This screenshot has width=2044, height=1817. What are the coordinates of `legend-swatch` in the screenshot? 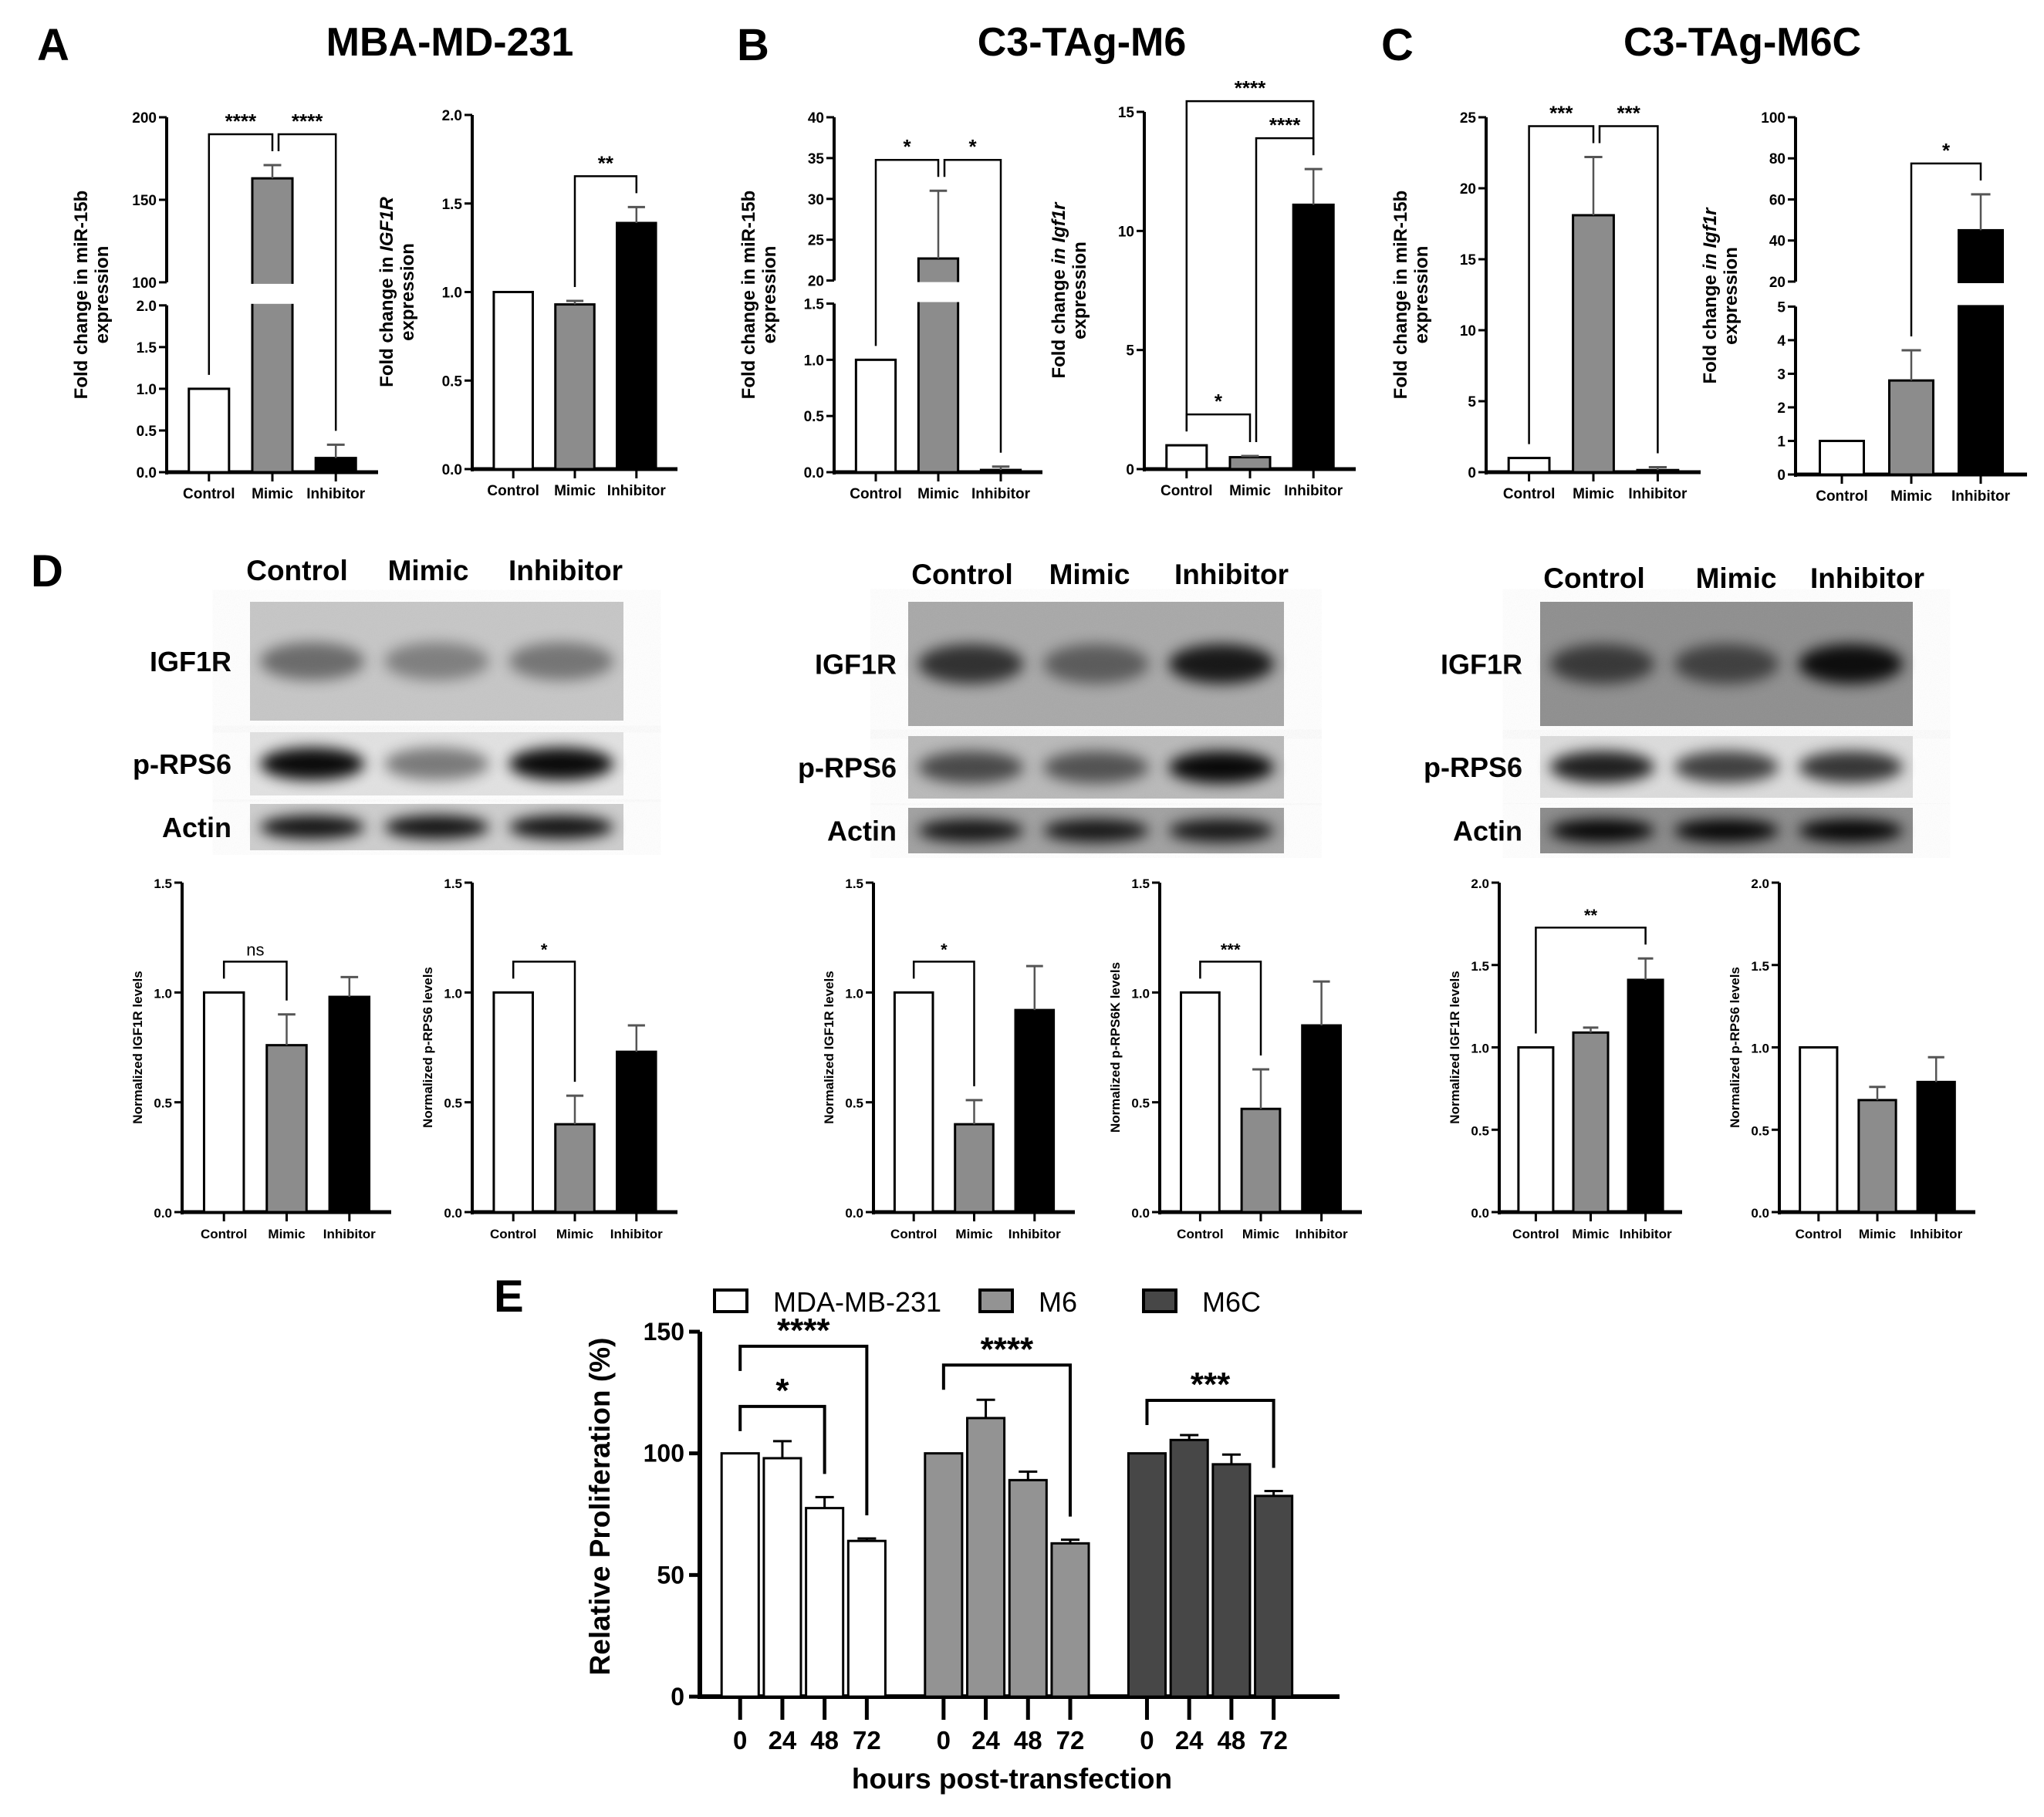 It's located at (996, 1300).